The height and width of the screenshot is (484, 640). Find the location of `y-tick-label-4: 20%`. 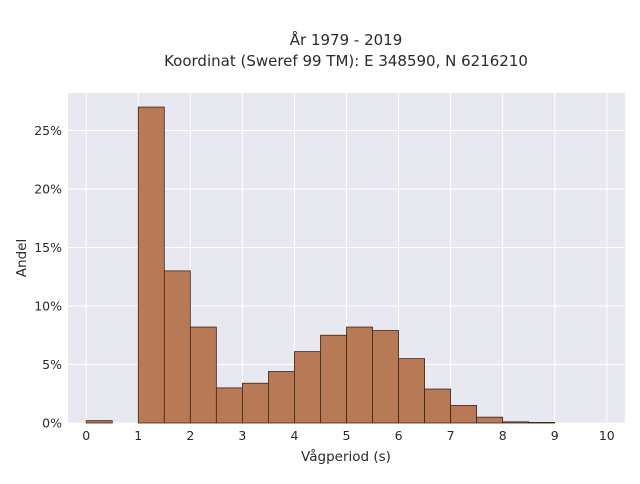

y-tick-label-4: 20% is located at coordinates (48, 188).